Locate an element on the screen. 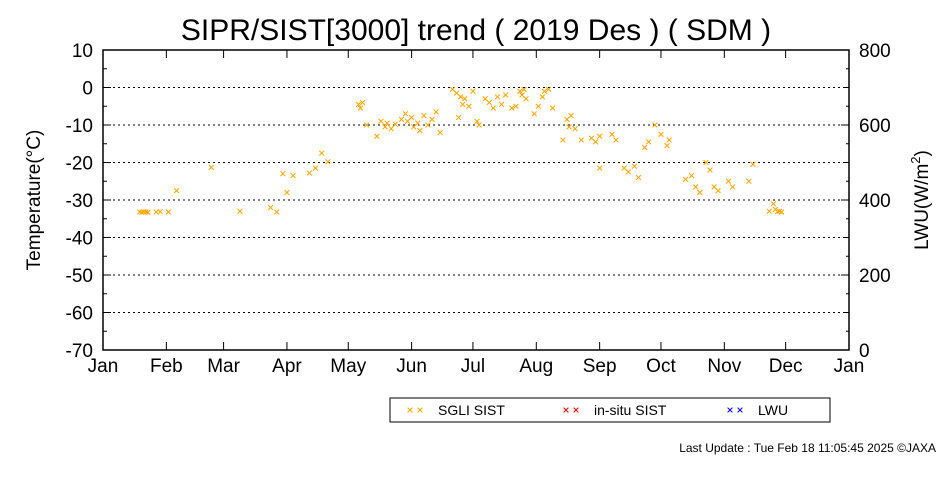 The image size is (950, 480). x-tick-label: Sep is located at coordinates (600, 366).